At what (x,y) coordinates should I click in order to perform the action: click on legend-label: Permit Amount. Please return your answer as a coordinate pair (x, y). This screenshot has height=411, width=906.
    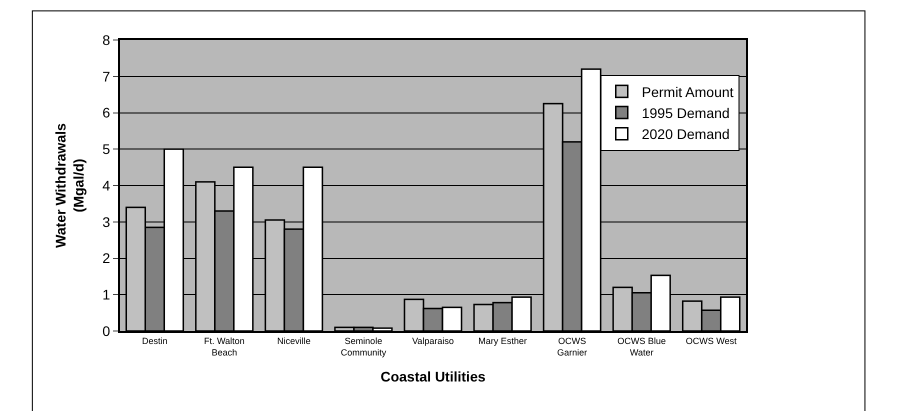
    Looking at the image, I should click on (688, 92).